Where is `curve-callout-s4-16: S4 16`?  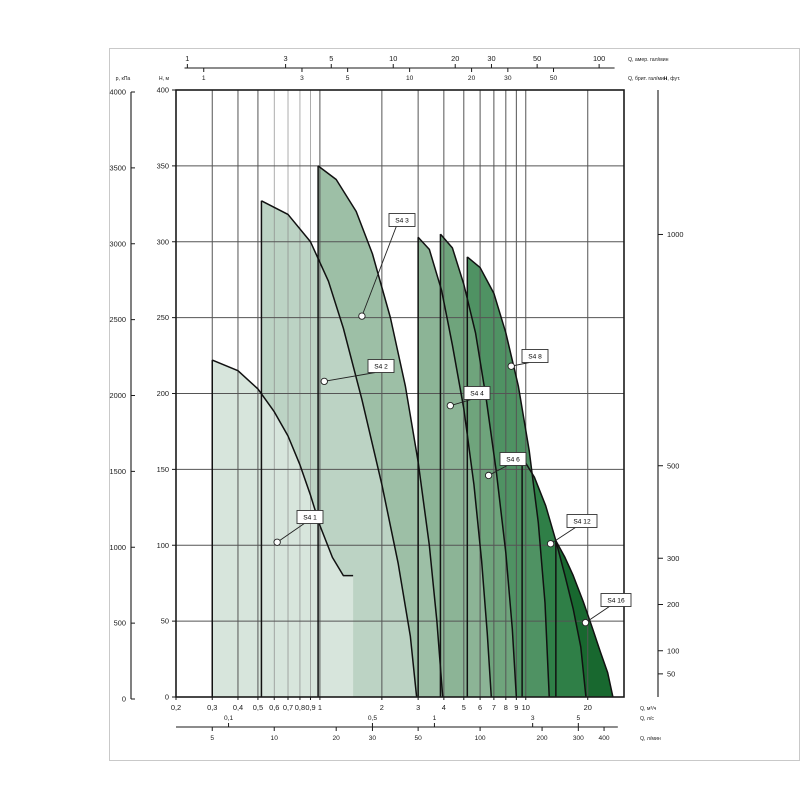 curve-callout-s4-16: S4 16 is located at coordinates (606, 610).